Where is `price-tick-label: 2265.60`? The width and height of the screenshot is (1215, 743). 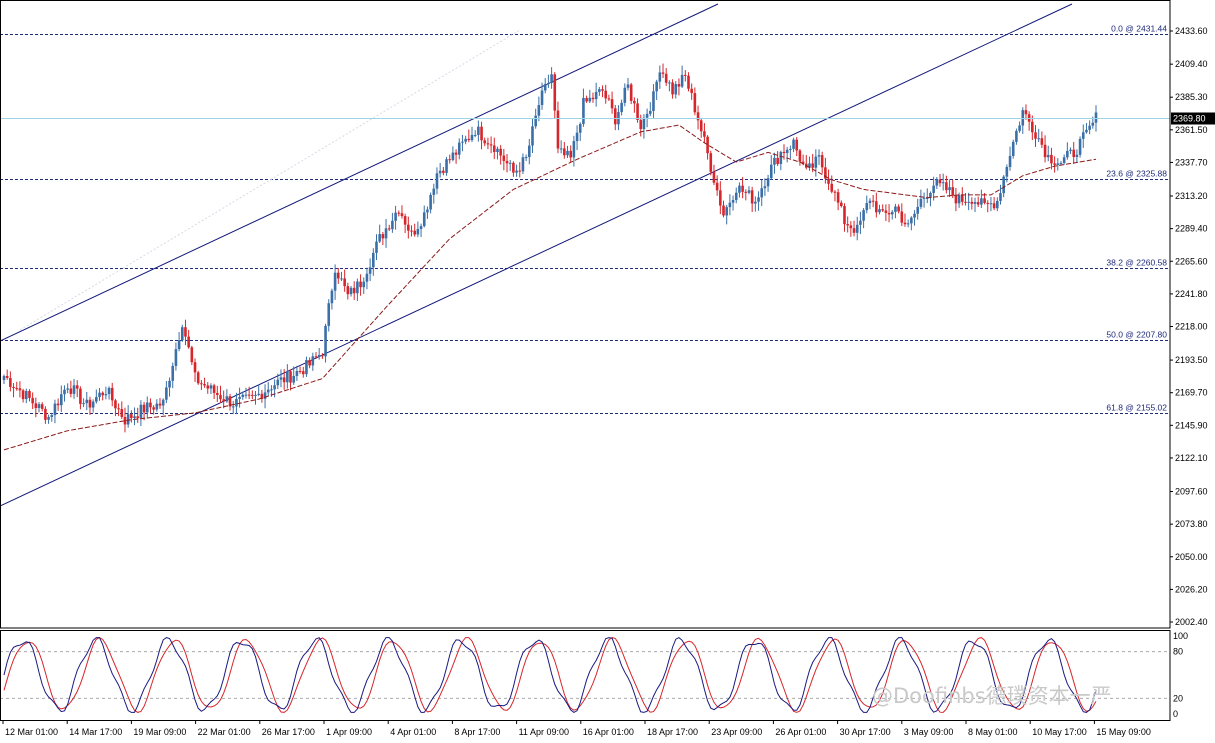
price-tick-label: 2265.60 is located at coordinates (1191, 261).